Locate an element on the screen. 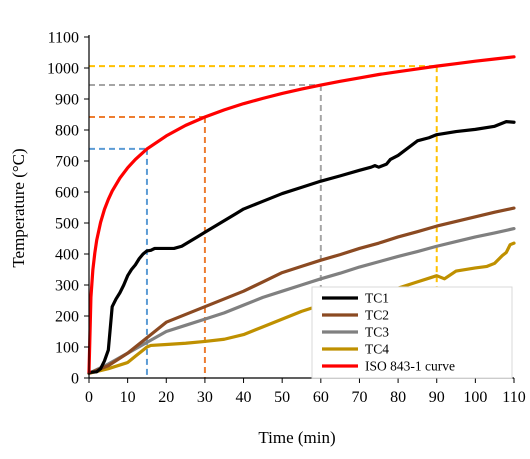 The image size is (530, 459). x-tick-label-110: 110 is located at coordinates (513, 397).